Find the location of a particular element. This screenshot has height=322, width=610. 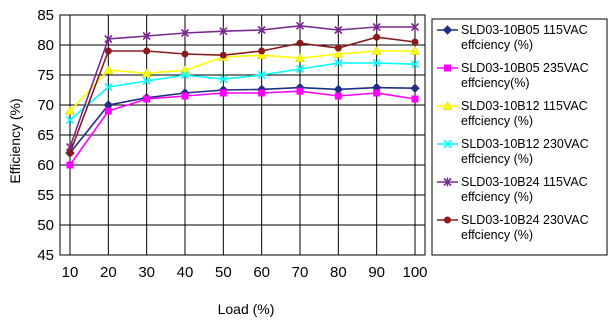

x-tick-label: 20 is located at coordinates (108, 272).